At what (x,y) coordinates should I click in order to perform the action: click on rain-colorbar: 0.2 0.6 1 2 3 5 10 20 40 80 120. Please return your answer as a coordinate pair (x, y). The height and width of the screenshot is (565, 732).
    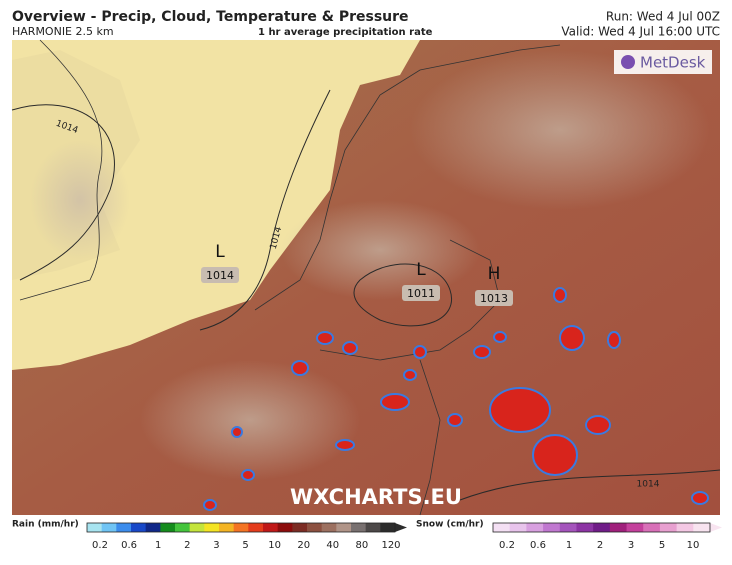
    Looking at the image, I should click on (246, 536).